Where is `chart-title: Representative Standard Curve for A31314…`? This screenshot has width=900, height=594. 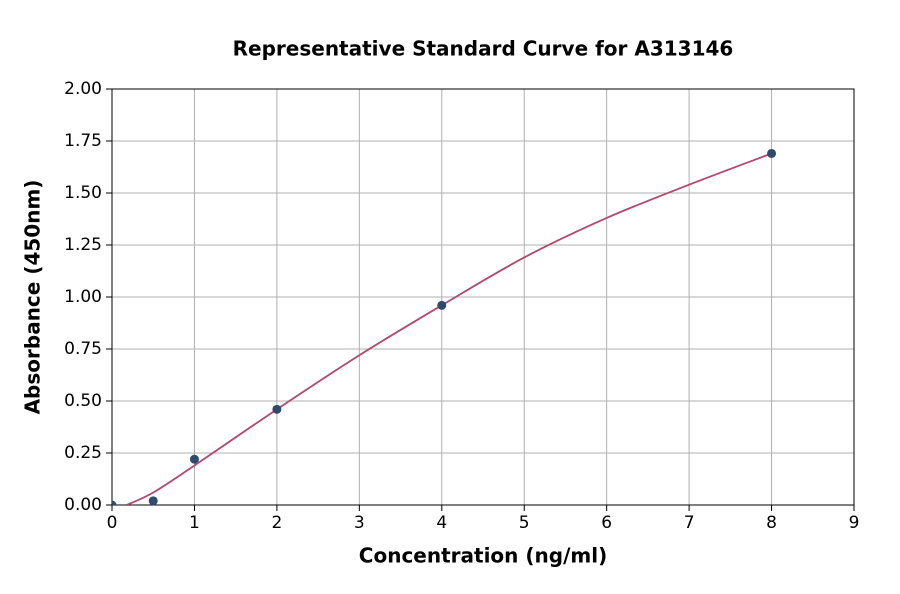
chart-title: Representative Standard Curve for A31314… is located at coordinates (483, 49).